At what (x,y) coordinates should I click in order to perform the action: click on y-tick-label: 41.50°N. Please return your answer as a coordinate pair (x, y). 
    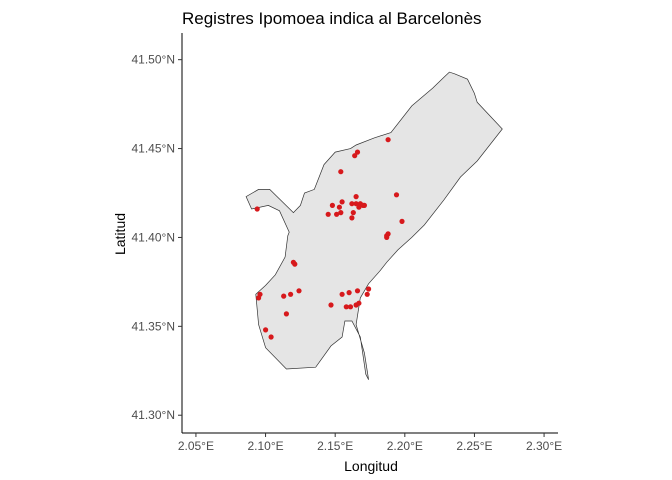
    Looking at the image, I should click on (154, 60).